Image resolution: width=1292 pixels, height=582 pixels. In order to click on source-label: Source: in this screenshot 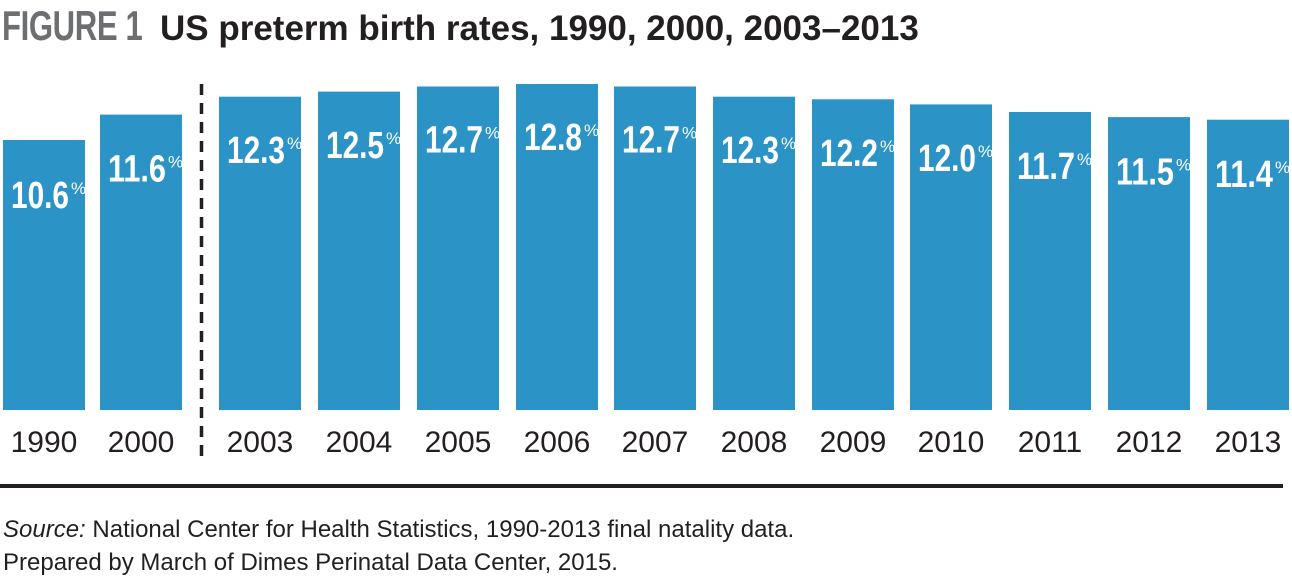, I will do `click(44, 529)`.